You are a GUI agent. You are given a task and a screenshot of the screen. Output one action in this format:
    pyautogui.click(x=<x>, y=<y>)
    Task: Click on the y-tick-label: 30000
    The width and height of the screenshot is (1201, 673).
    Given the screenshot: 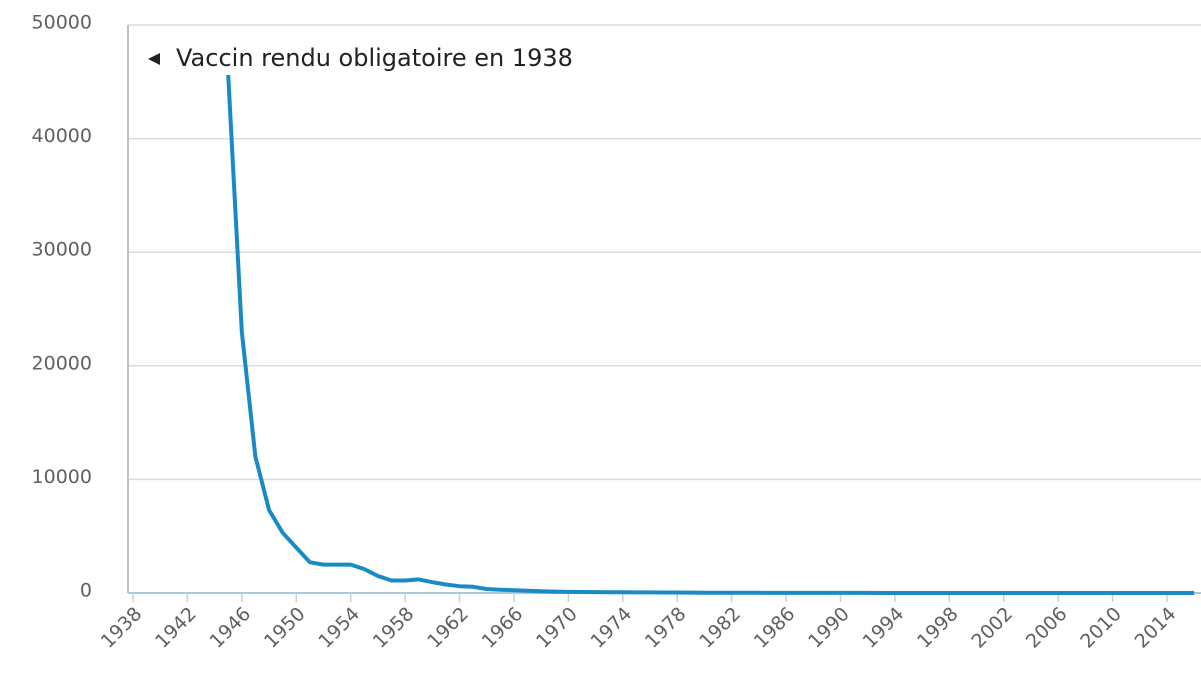 What is the action you would take?
    pyautogui.click(x=62, y=250)
    